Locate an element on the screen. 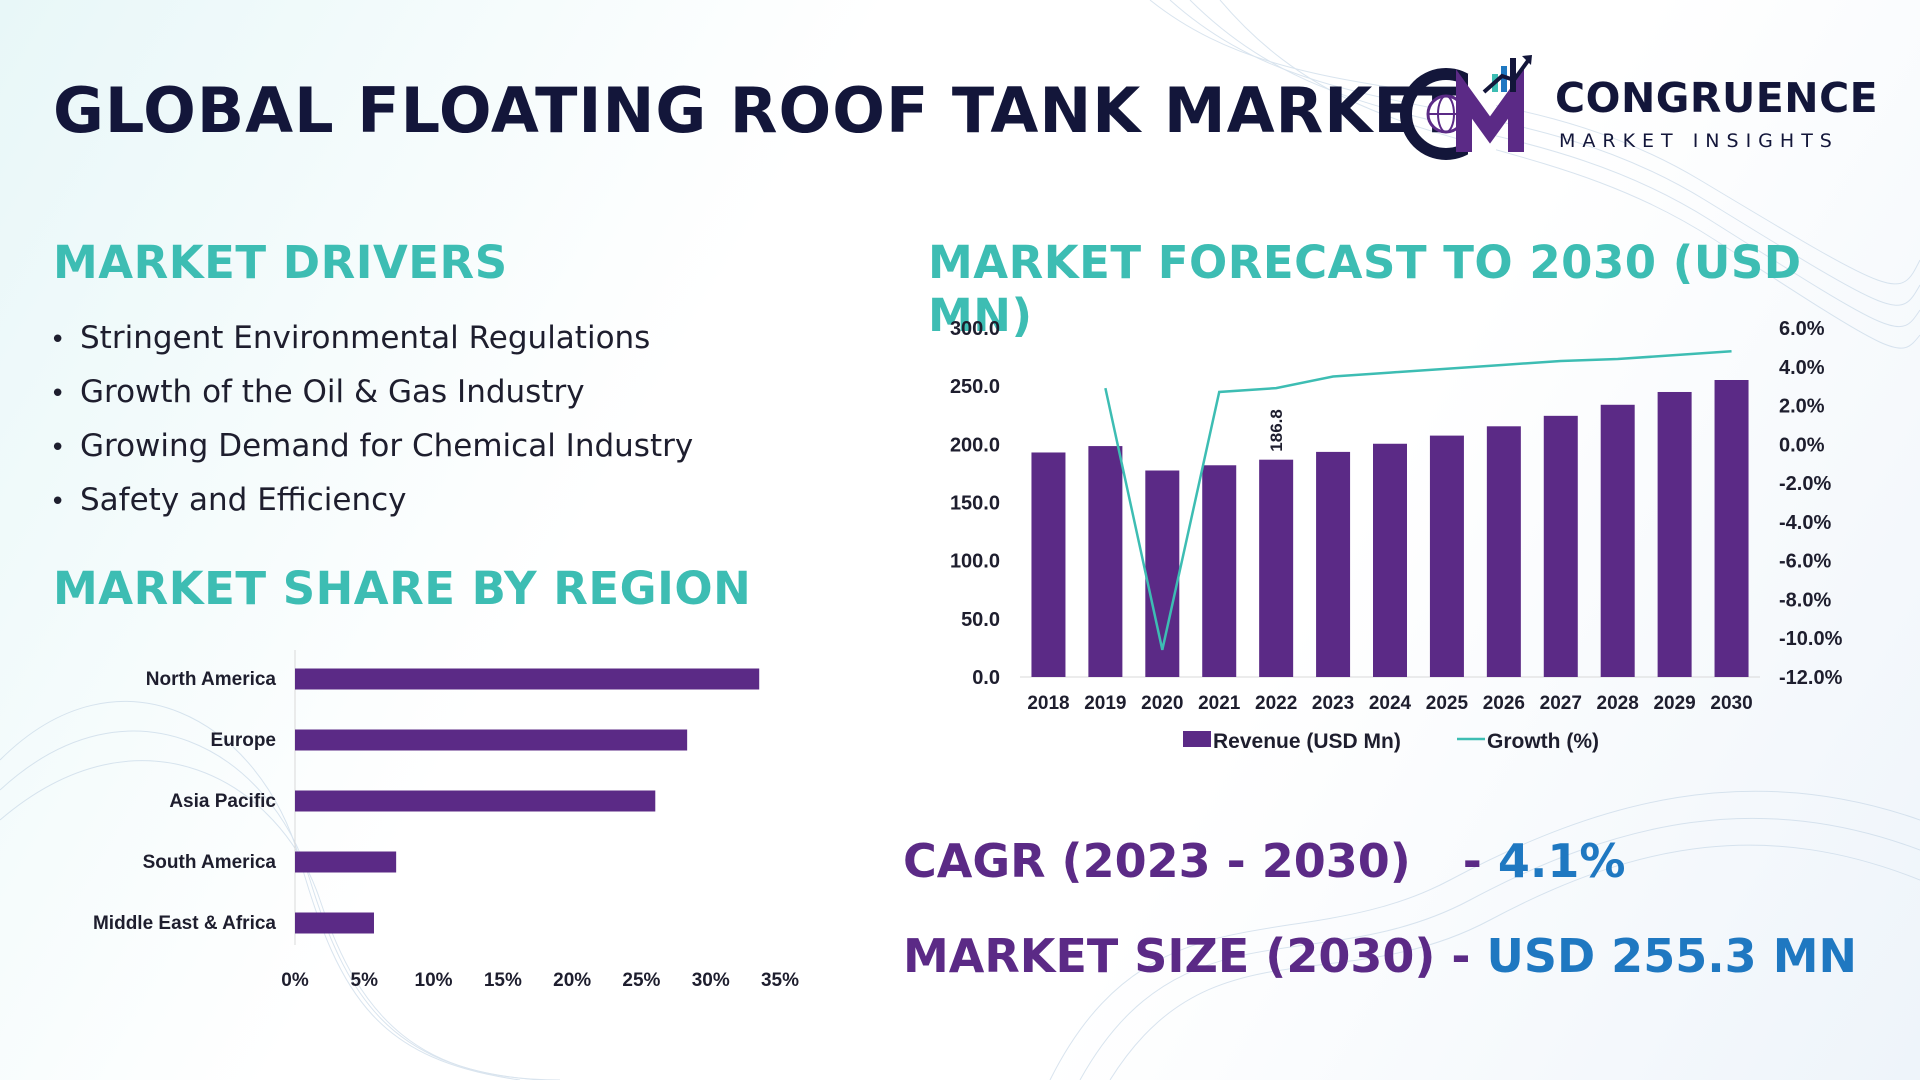 The image size is (1920, 1080). region-category-label: South America is located at coordinates (210, 862).